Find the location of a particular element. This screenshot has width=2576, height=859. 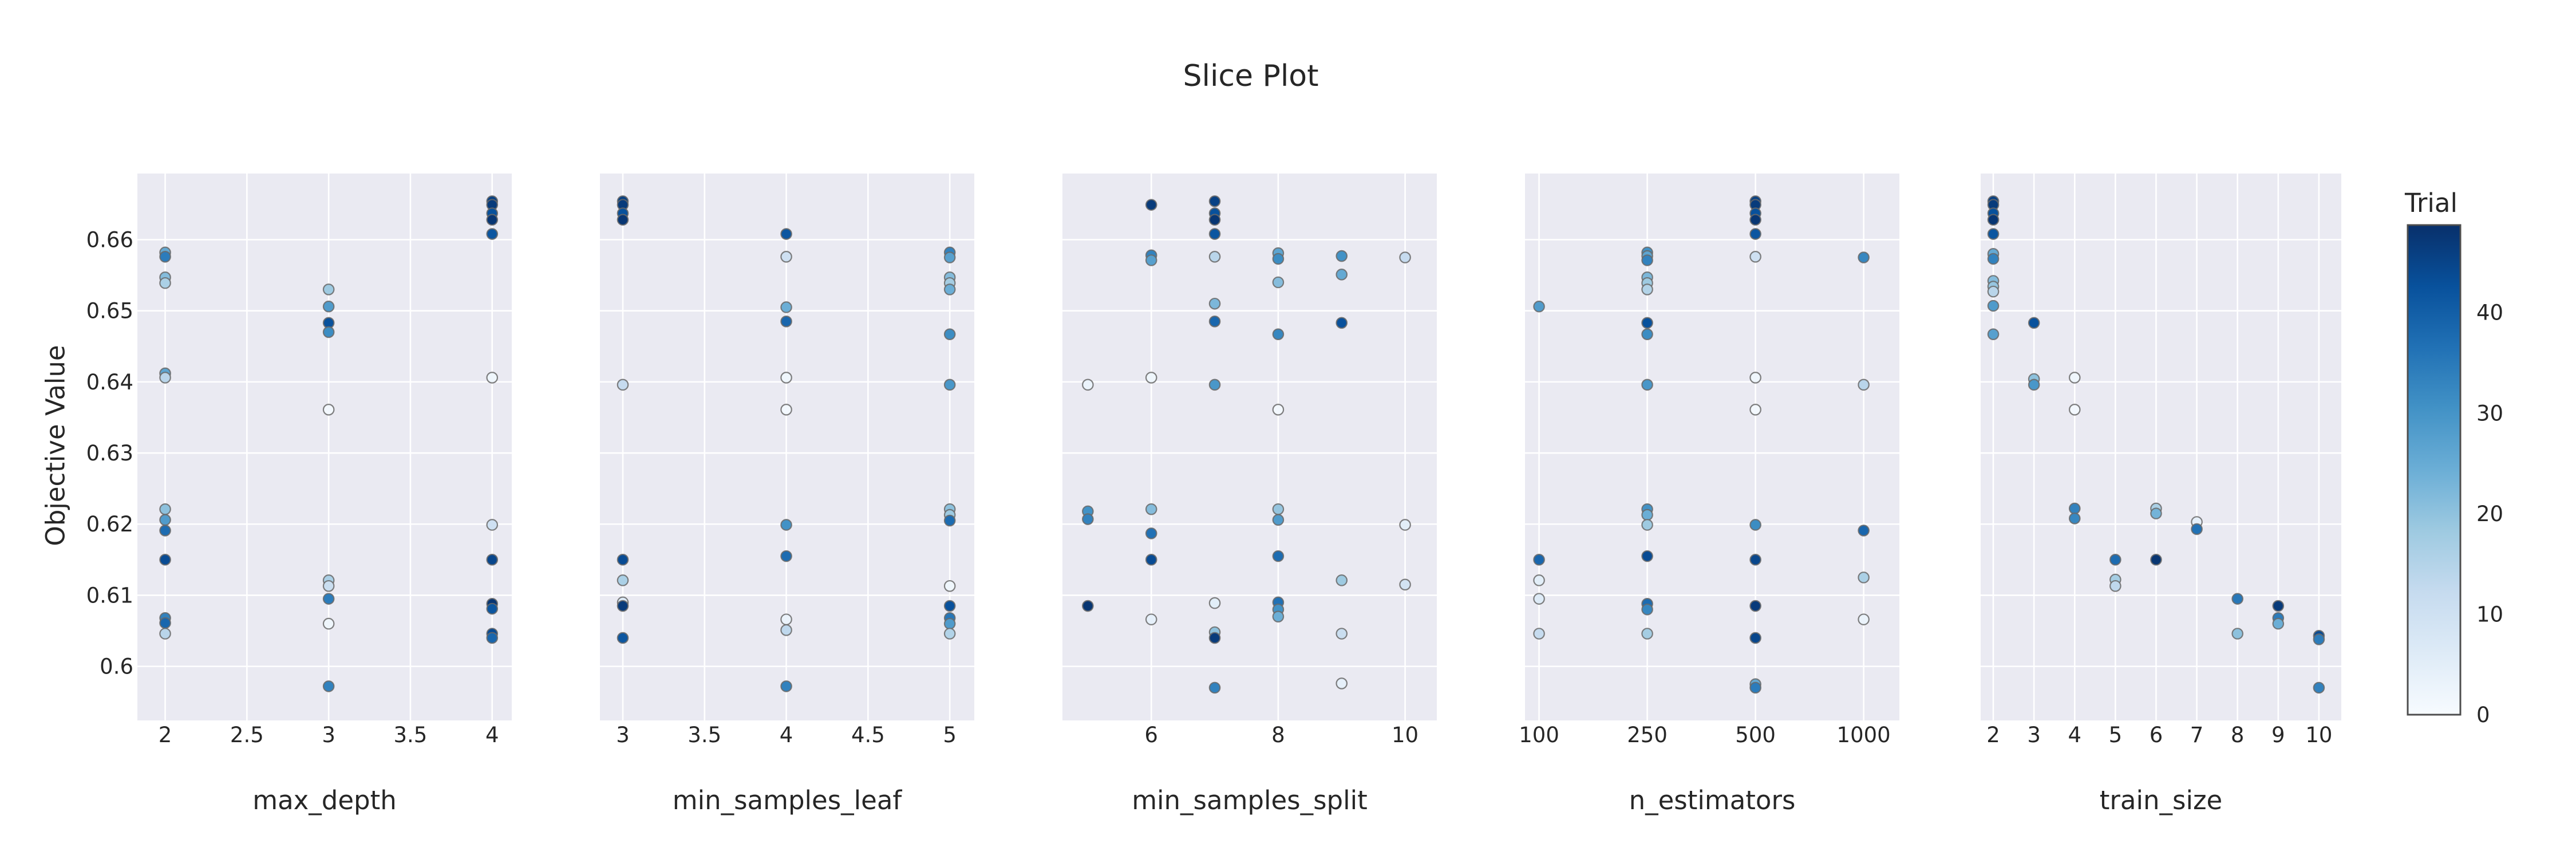

x-tick-label: 250 is located at coordinates (1647, 735).